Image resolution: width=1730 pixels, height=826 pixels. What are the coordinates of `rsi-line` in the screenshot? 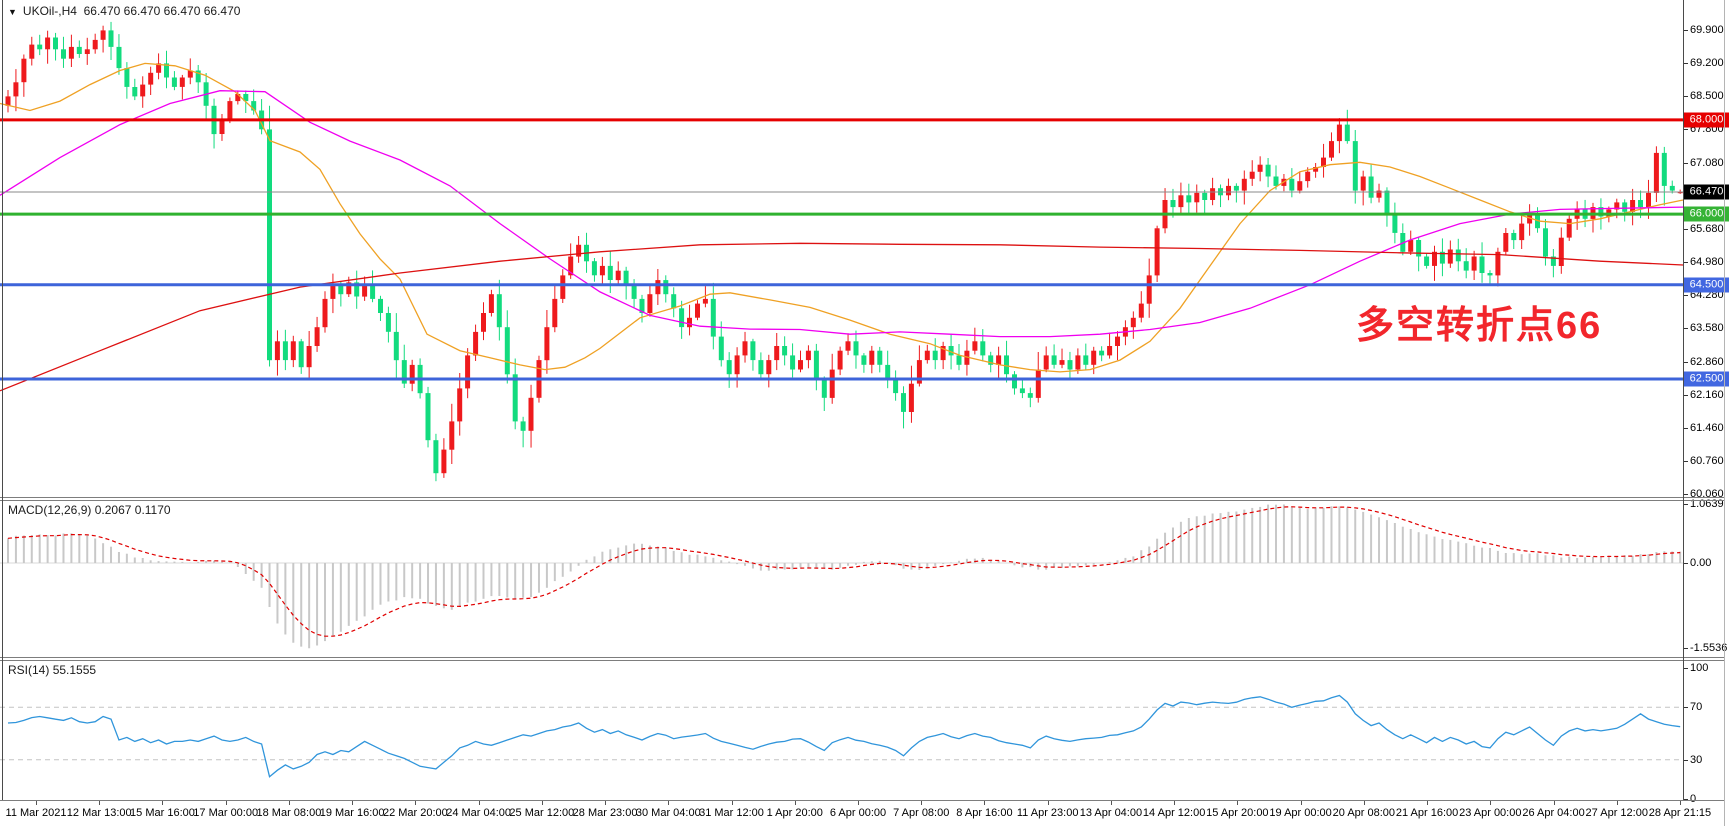 It's located at (844, 736).